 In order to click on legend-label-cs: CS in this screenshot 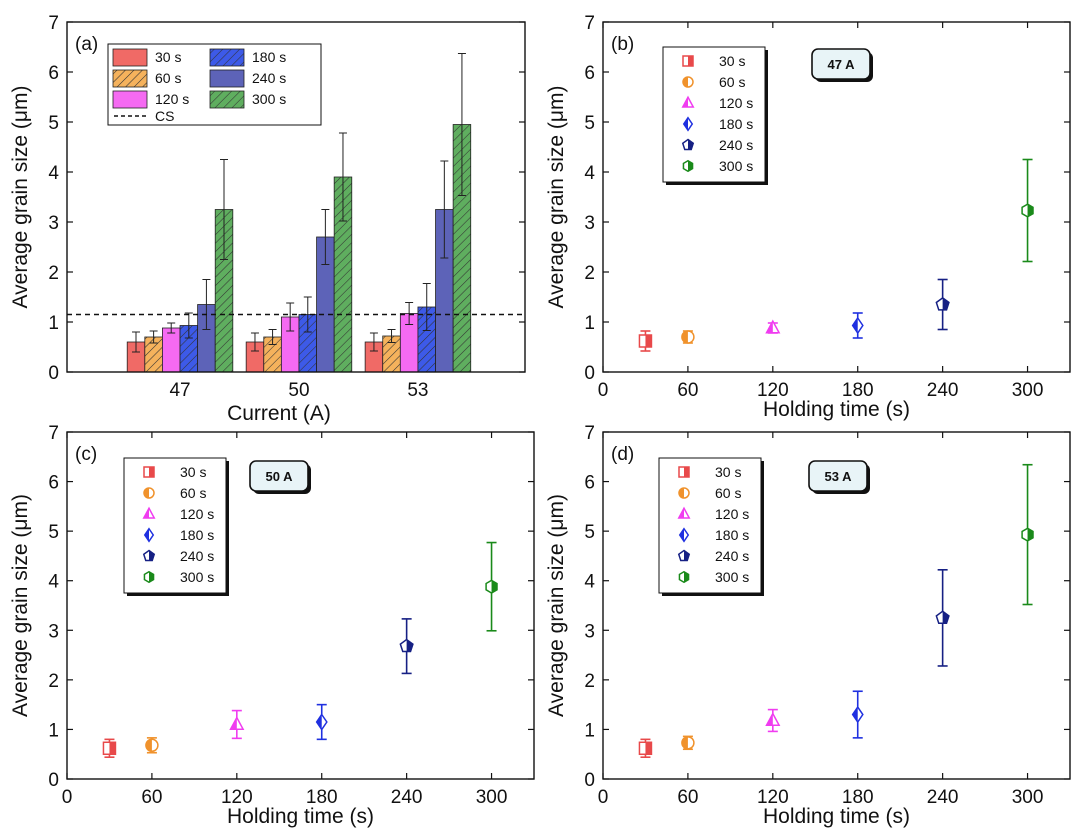, I will do `click(164, 116)`.